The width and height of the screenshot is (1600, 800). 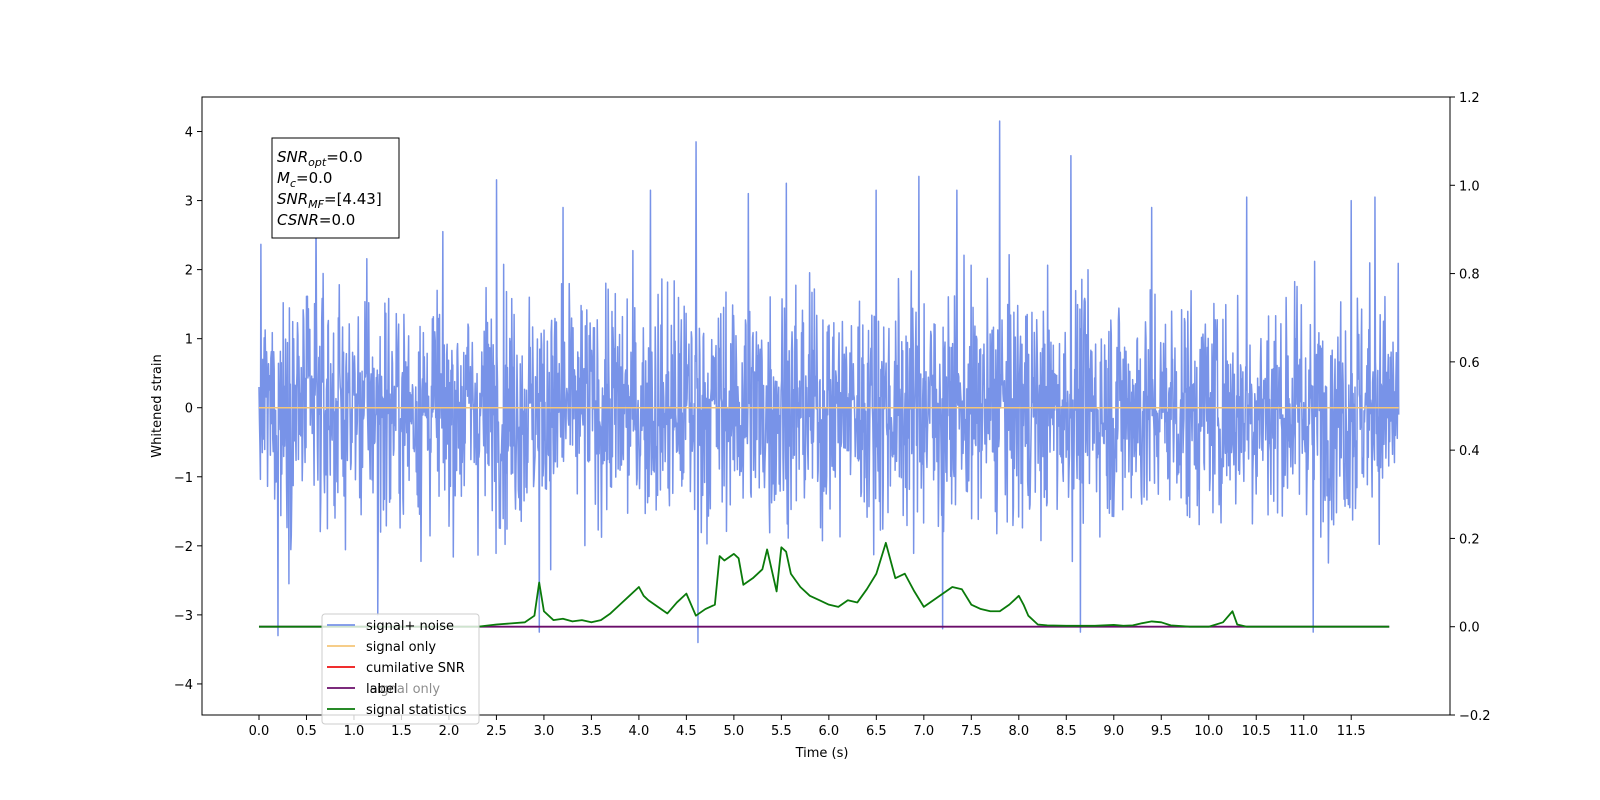 I want to click on legend-entry-label: label, so click(x=381, y=689).